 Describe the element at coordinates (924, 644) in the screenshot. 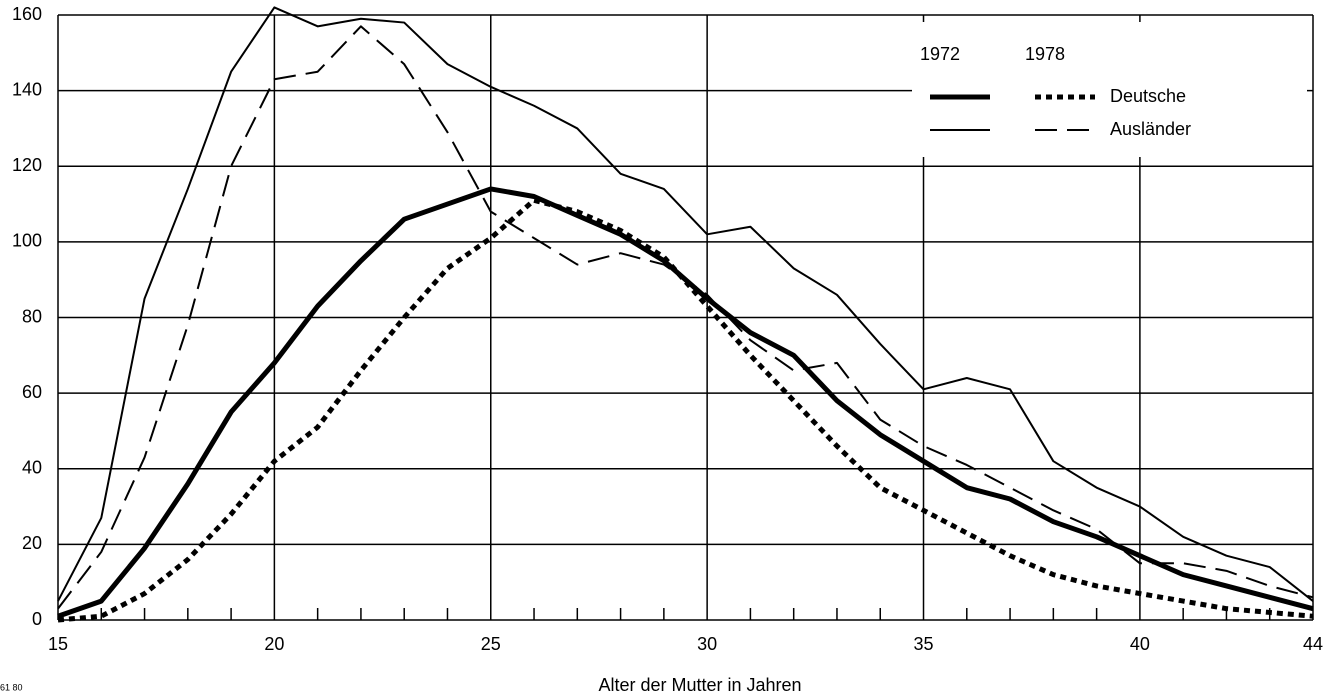

I see `x-tick-label: 35` at that location.